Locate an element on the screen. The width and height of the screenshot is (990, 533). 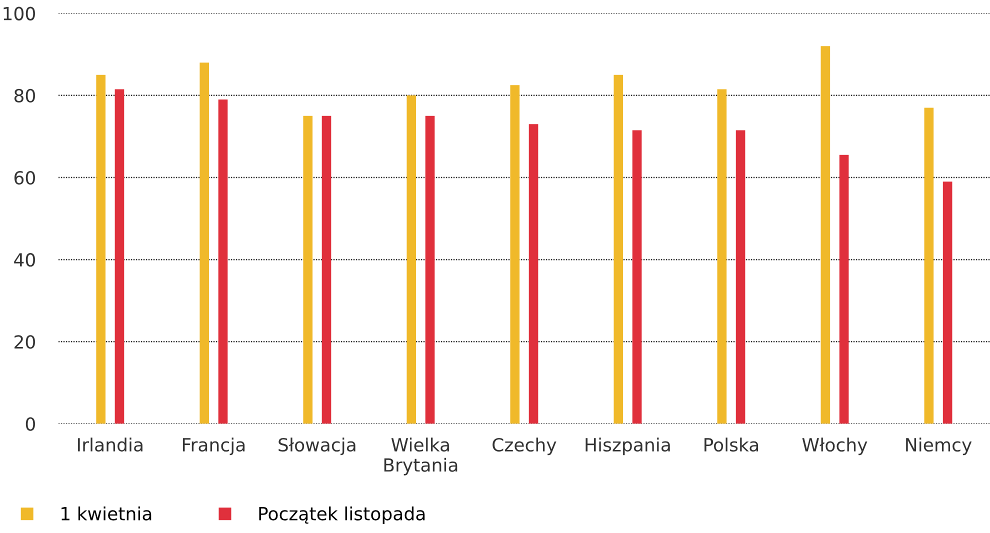
x-tick-label: Polska is located at coordinates (731, 445).